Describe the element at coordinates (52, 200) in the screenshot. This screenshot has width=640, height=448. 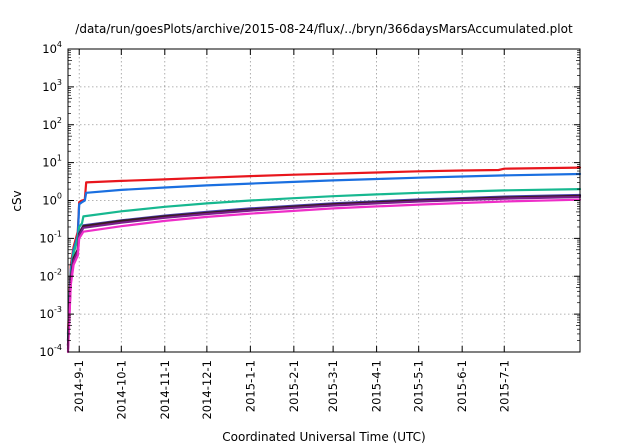
I see `y-tick-label: 10⁰` at that location.